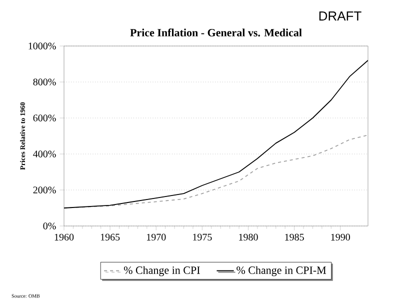 The height and width of the screenshot is (308, 400). I want to click on y-tick-label: 200%, so click(44, 190).